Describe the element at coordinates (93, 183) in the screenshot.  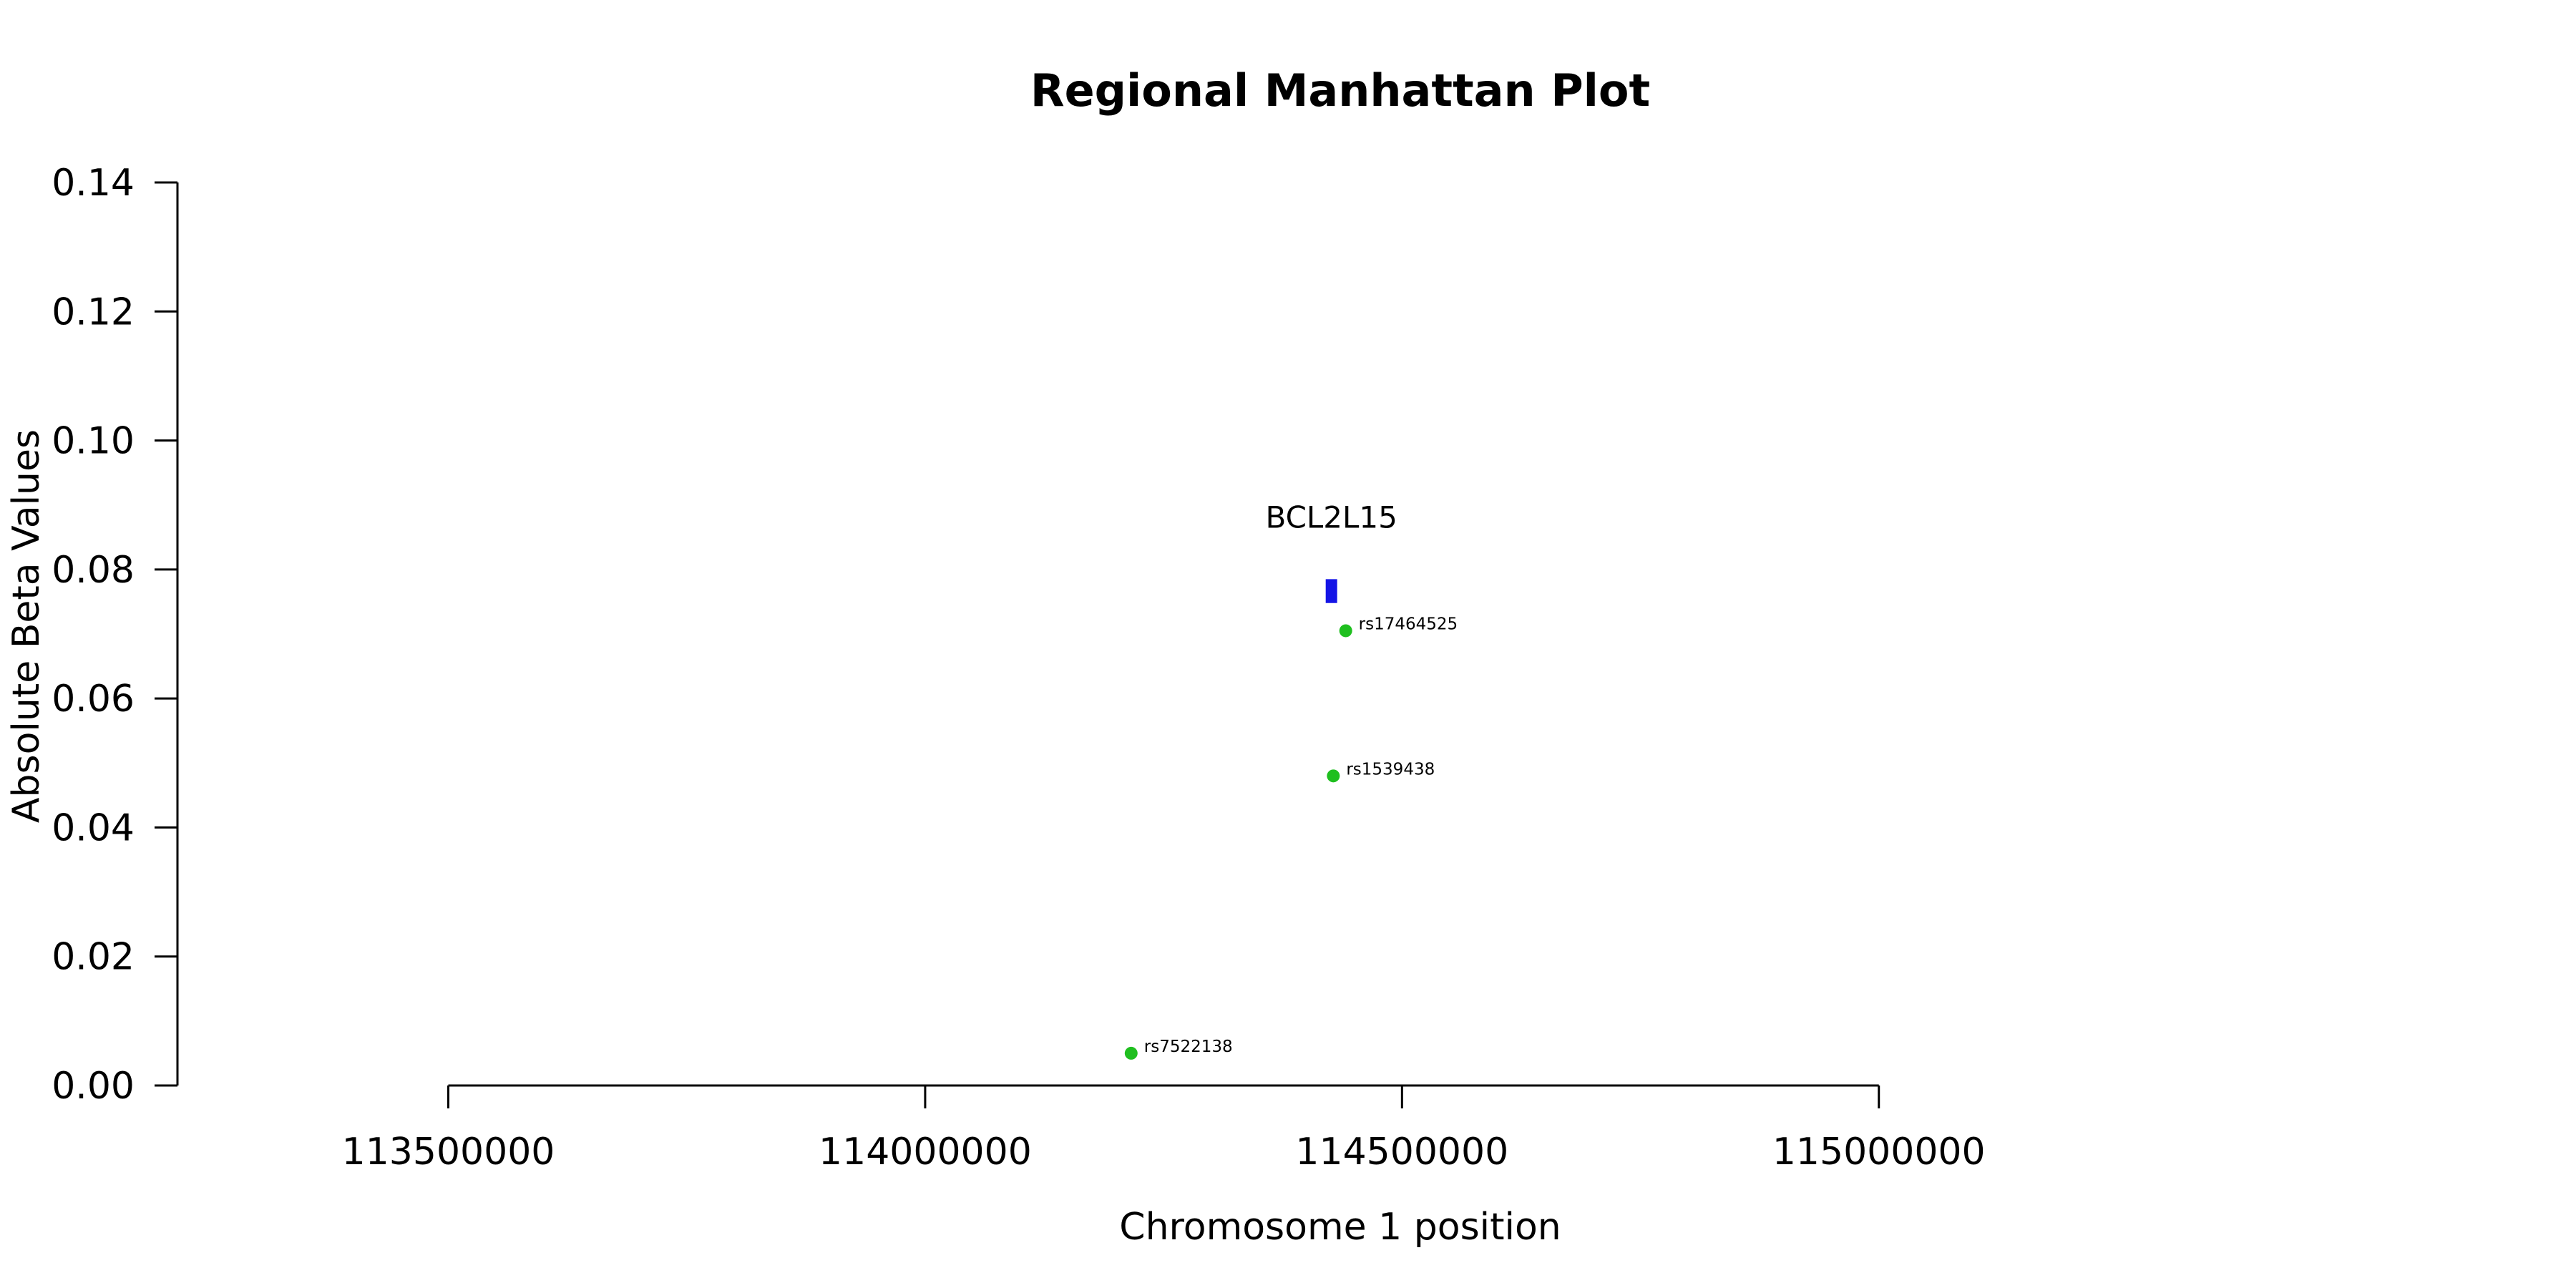
I see `y-tick-label: 0.14` at that location.